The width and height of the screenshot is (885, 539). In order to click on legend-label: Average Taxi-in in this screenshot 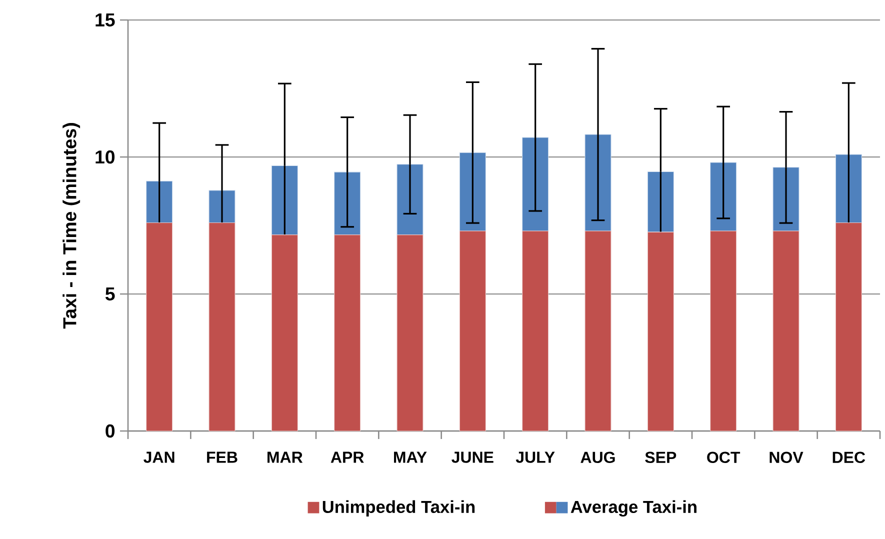, I will do `click(633, 508)`.